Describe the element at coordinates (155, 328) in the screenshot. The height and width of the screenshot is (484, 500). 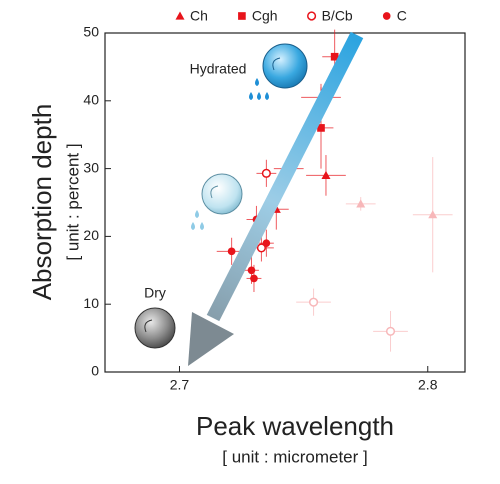
I see `dry-icon` at that location.